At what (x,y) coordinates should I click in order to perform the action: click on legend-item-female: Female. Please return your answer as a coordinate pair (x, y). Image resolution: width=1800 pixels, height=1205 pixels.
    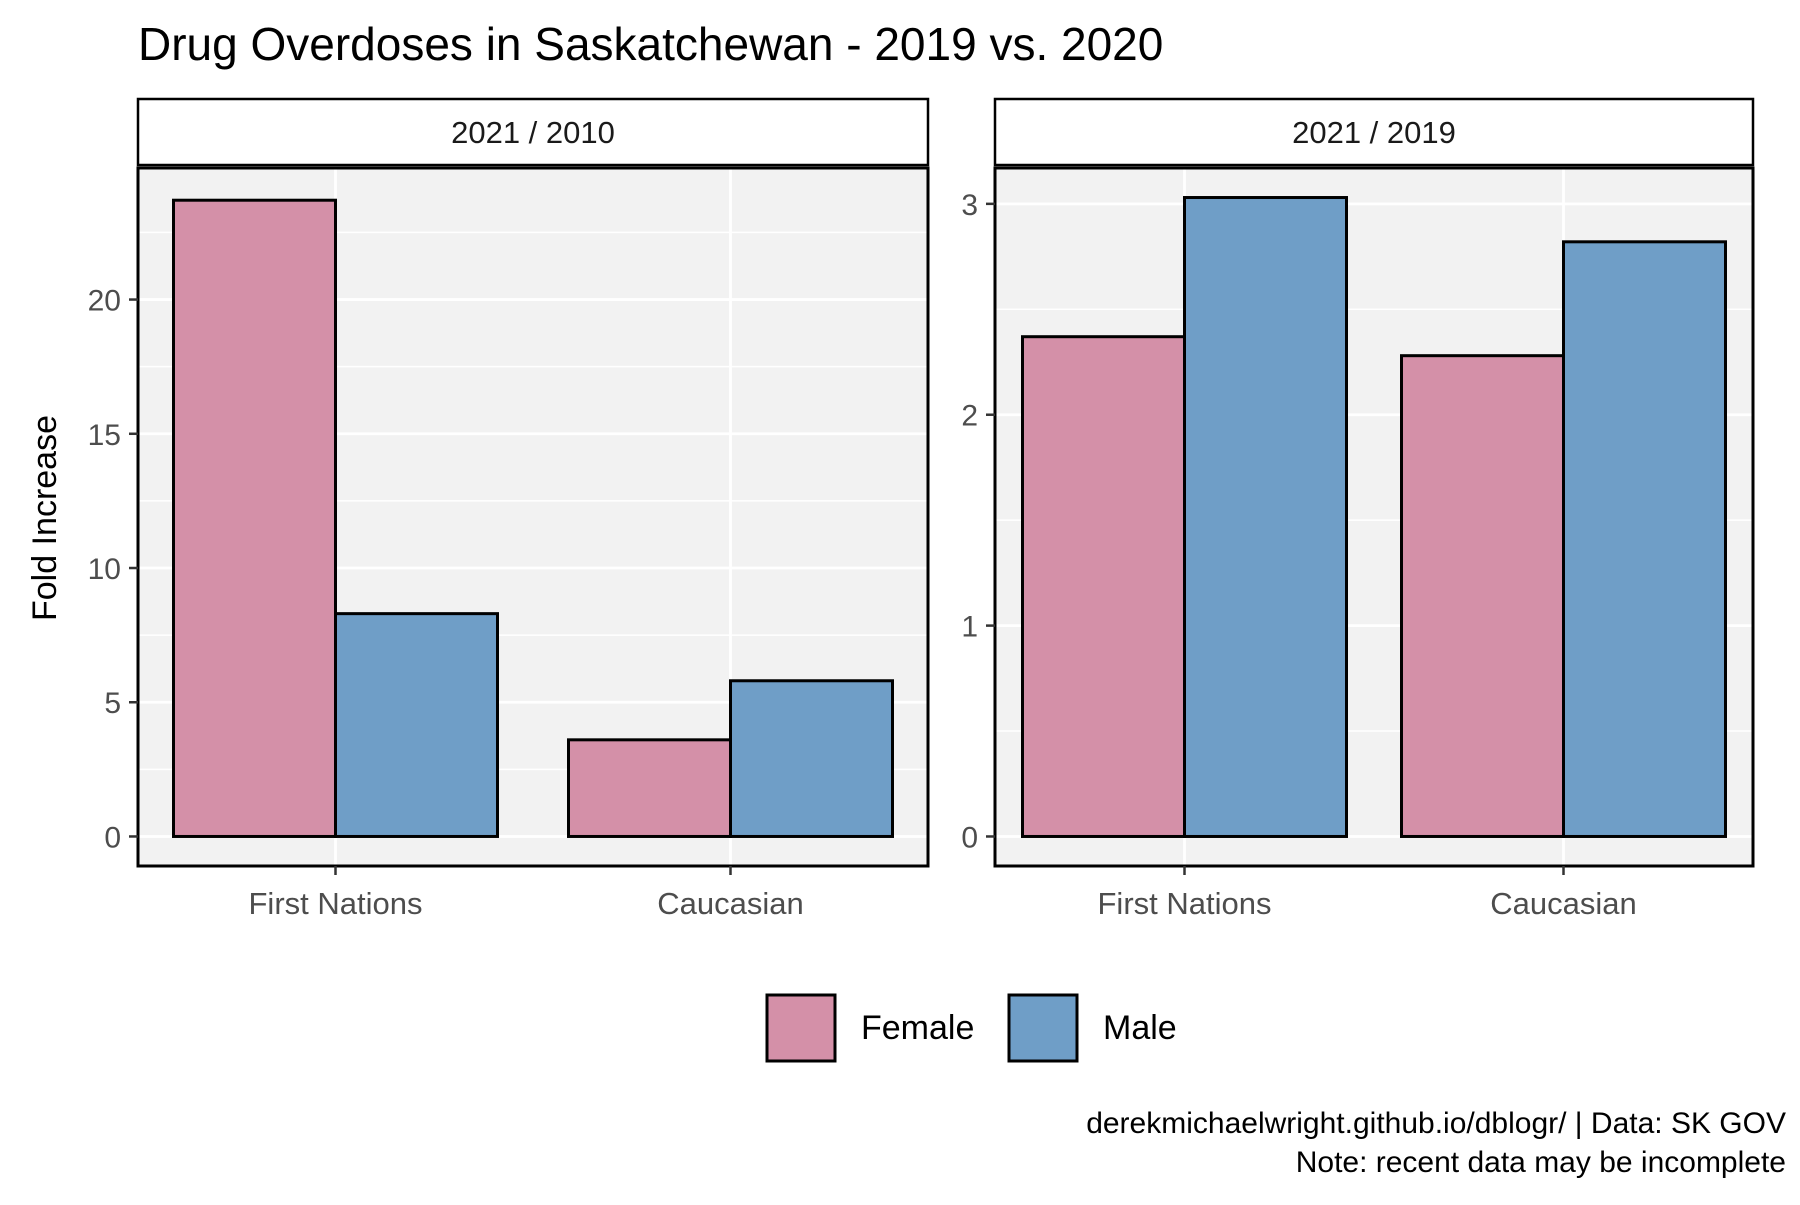
    Looking at the image, I should click on (869, 1028).